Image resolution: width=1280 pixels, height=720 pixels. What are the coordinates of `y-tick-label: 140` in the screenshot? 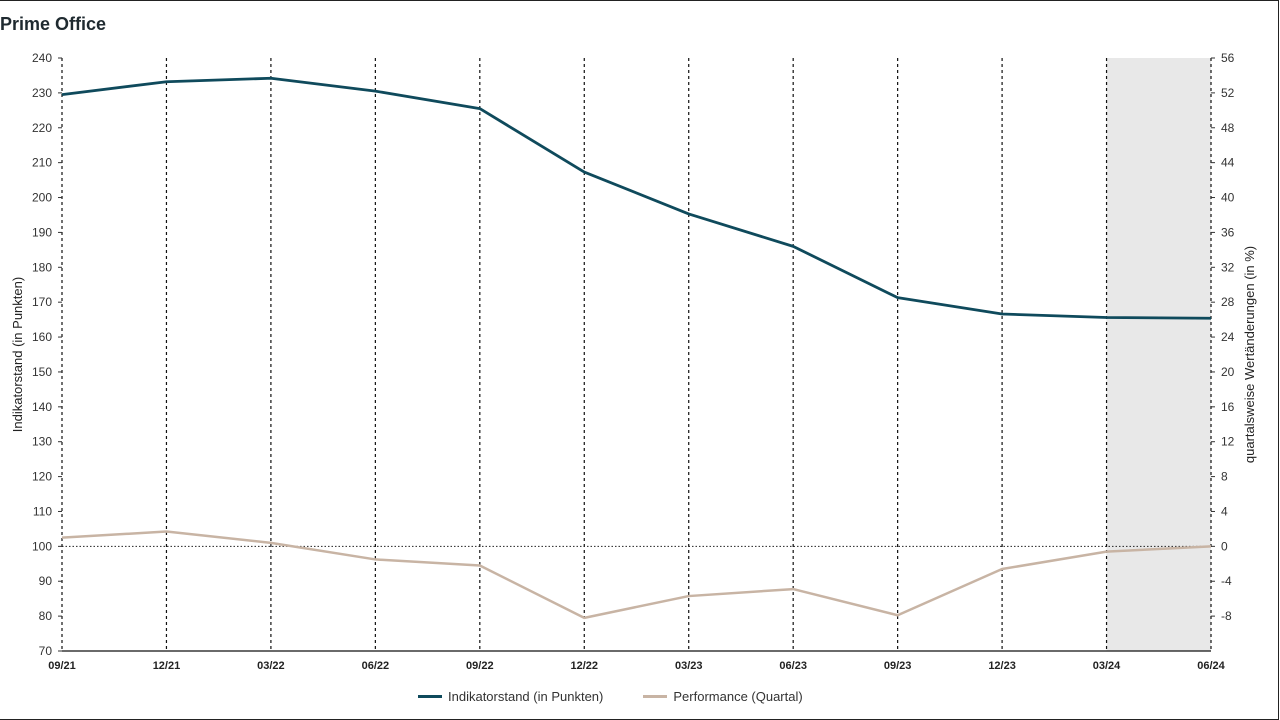 It's located at (42, 407).